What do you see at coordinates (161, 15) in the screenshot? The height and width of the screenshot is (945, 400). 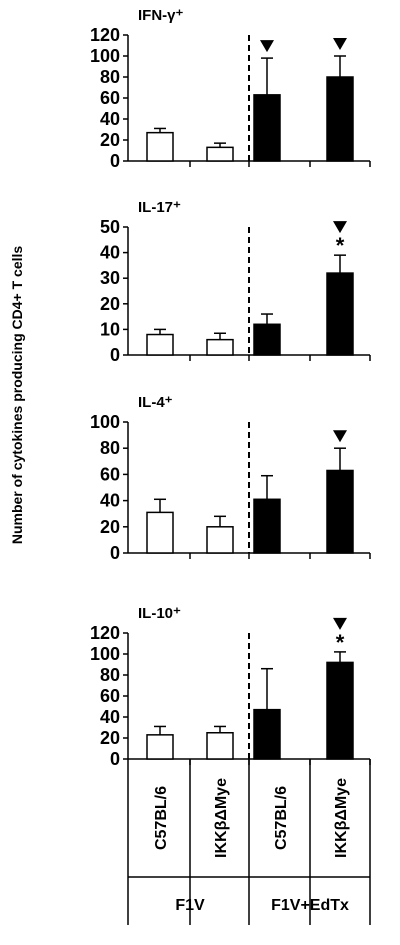 I see `panel-title: IFN-γ⁺` at bounding box center [161, 15].